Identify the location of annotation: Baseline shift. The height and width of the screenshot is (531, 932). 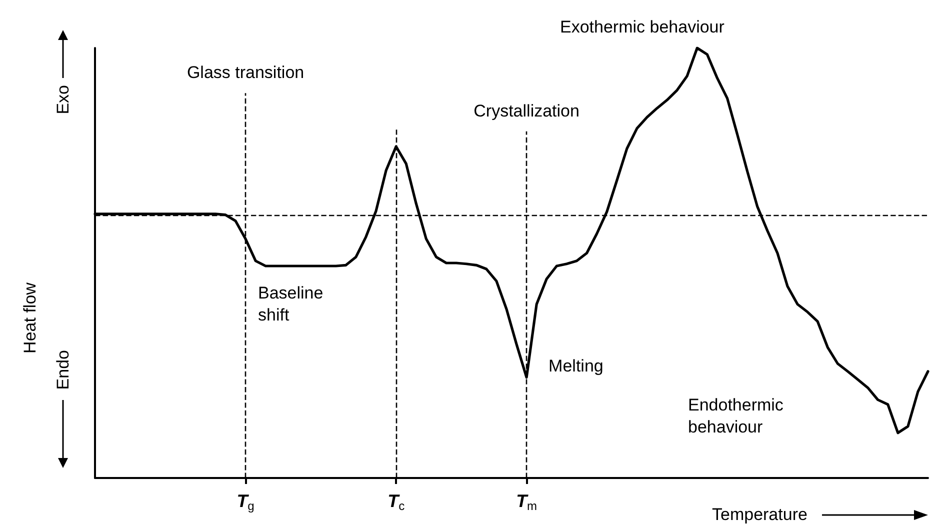
(293, 304).